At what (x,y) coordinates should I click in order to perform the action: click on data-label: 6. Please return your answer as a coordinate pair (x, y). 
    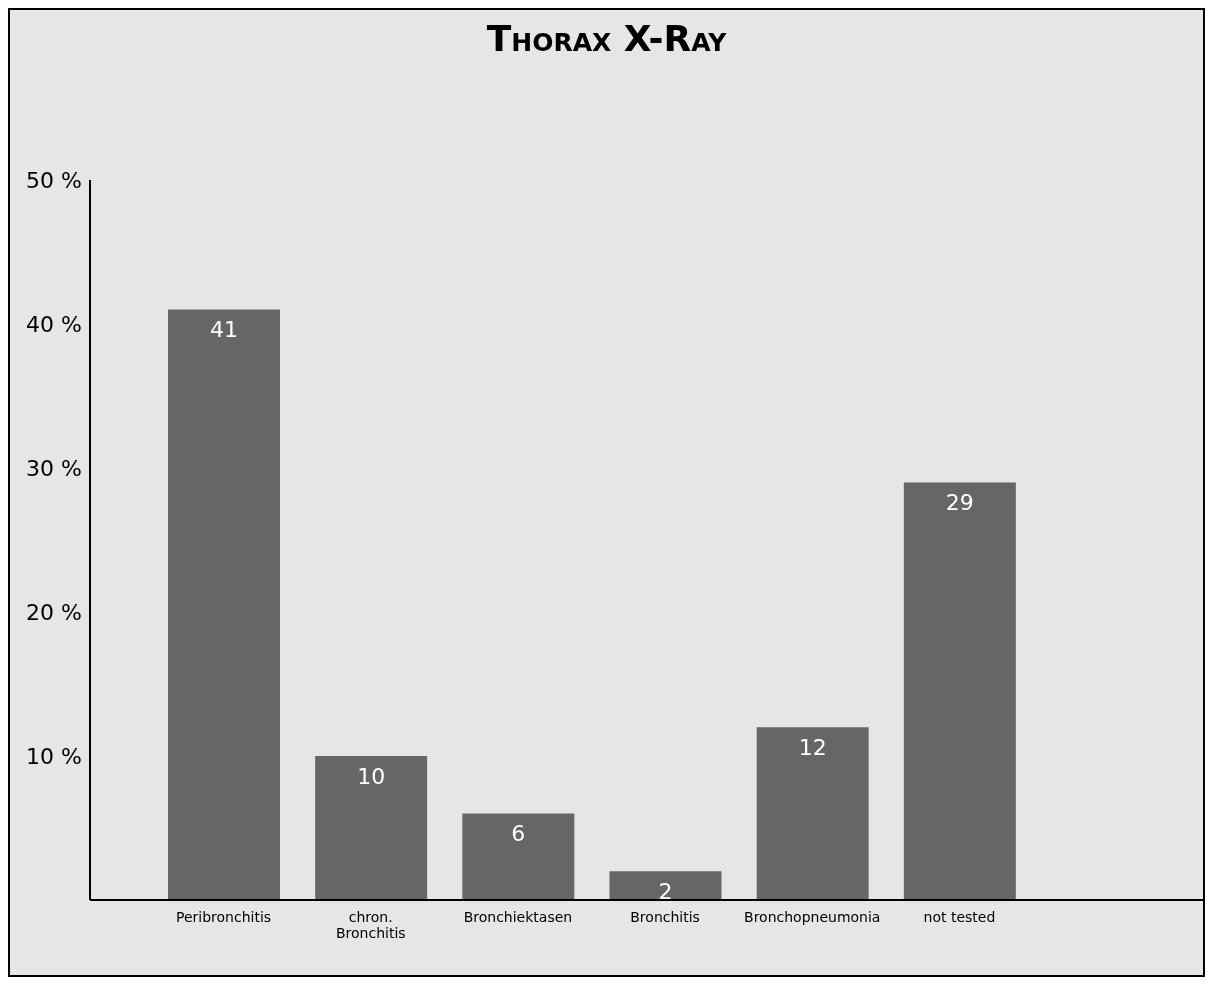
    Looking at the image, I should click on (518, 834).